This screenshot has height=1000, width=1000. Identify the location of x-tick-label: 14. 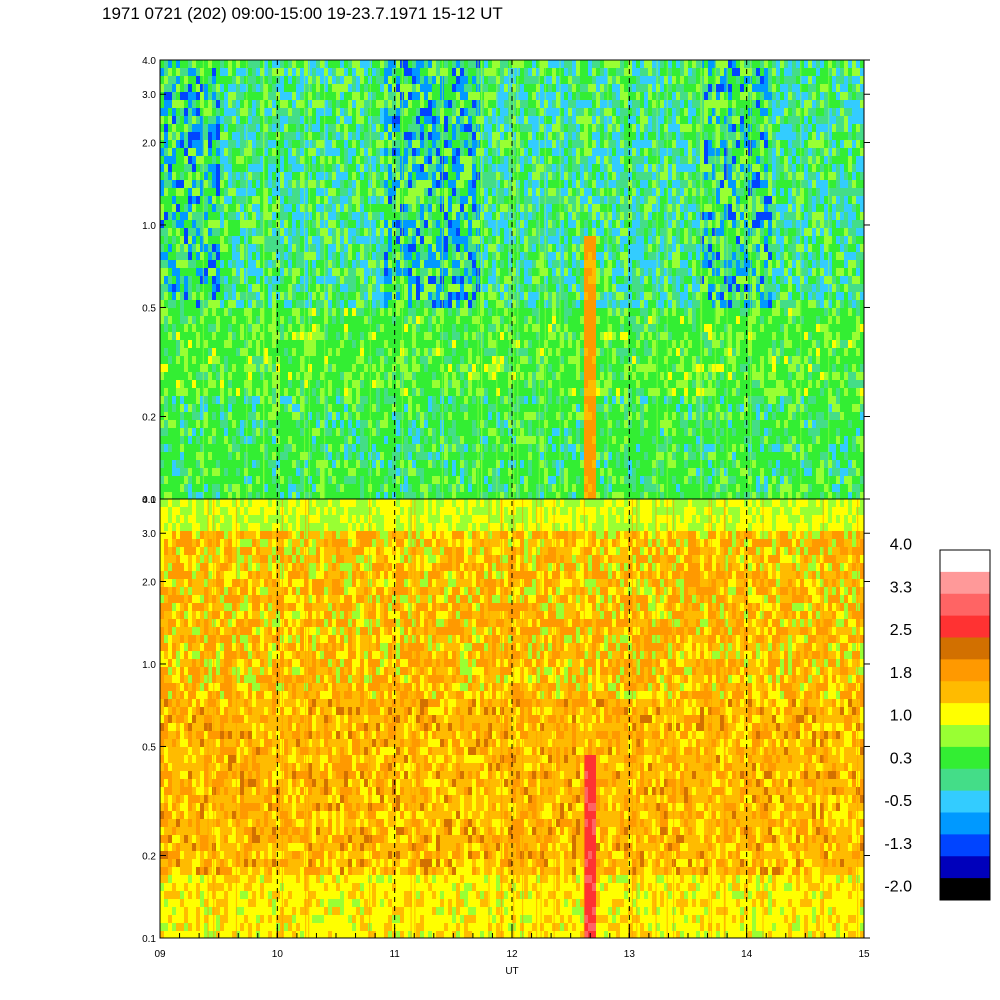
(747, 954).